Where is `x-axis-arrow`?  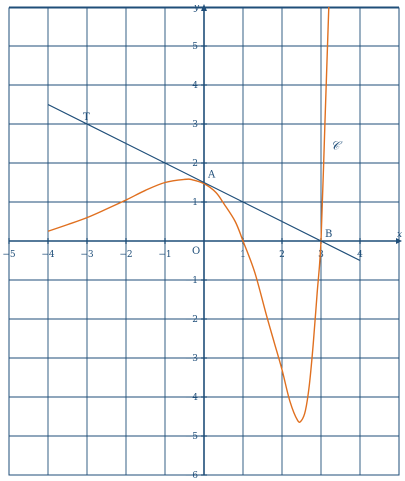
x-axis-arrow is located at coordinates (399, 241).